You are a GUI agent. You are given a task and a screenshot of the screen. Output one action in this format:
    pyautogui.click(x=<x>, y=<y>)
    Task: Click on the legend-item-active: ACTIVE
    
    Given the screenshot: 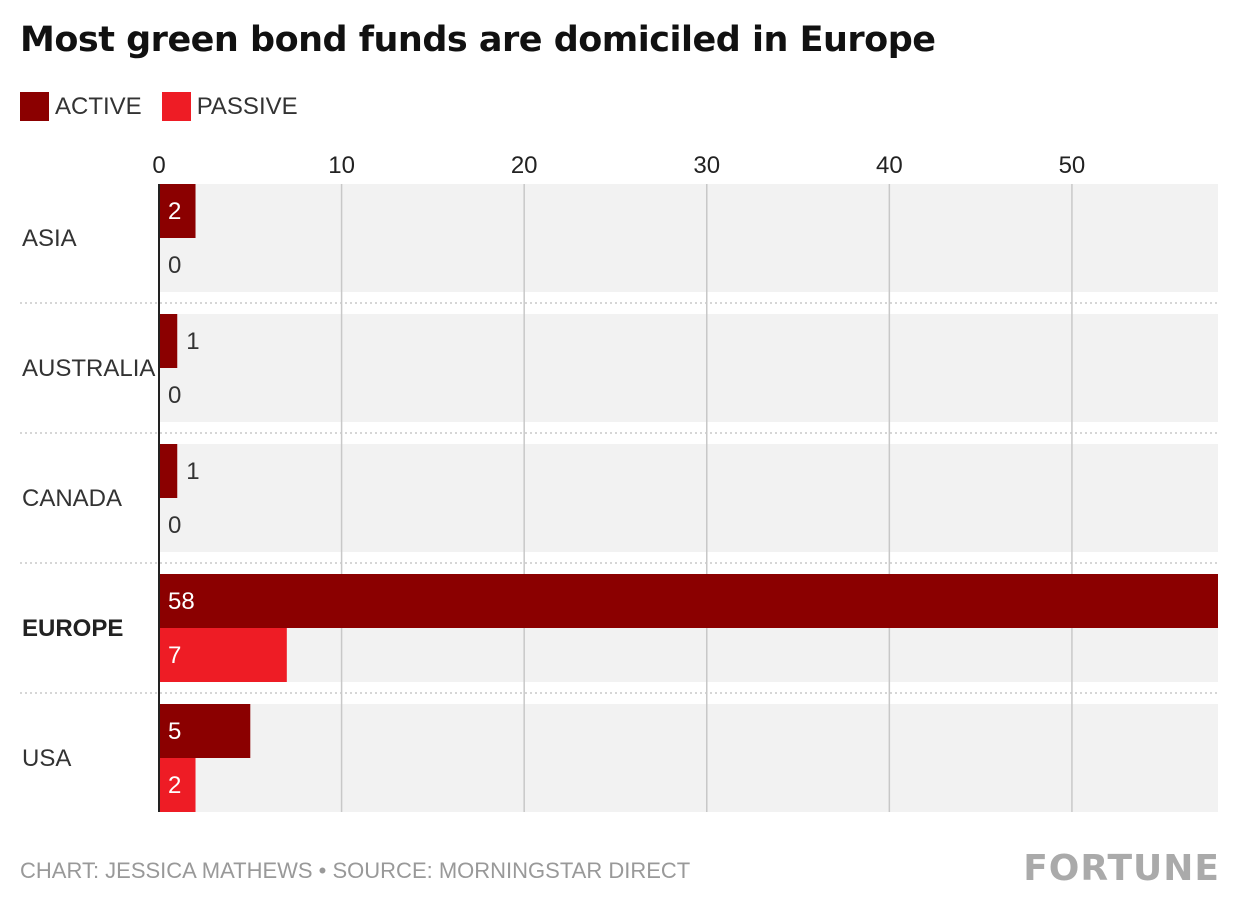 What is the action you would take?
    pyautogui.click(x=81, y=106)
    